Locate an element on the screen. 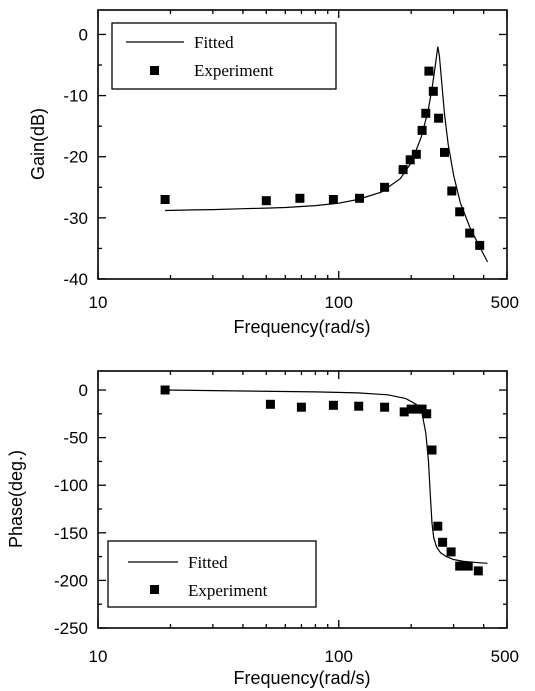 The width and height of the screenshot is (535, 691). gain-y-tick-label: -30 is located at coordinates (75, 218).